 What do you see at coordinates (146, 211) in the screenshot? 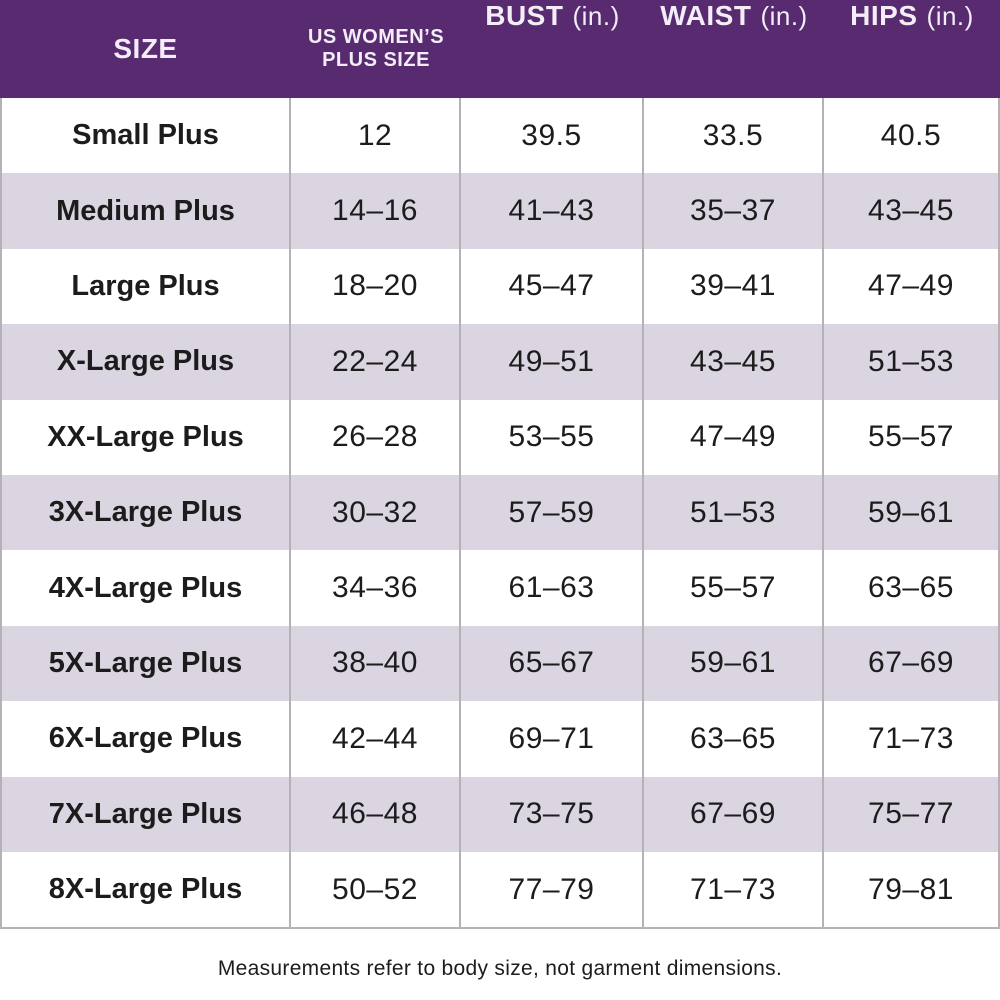
I see `size-label: Medium Plus` at bounding box center [146, 211].